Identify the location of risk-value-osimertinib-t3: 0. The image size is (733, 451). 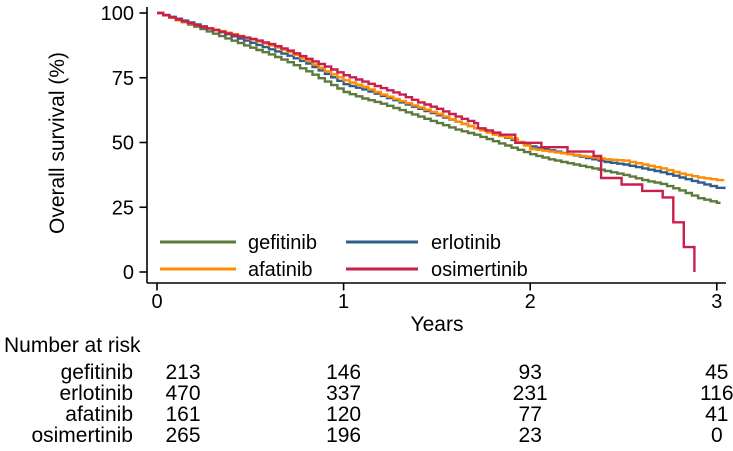
(717, 435).